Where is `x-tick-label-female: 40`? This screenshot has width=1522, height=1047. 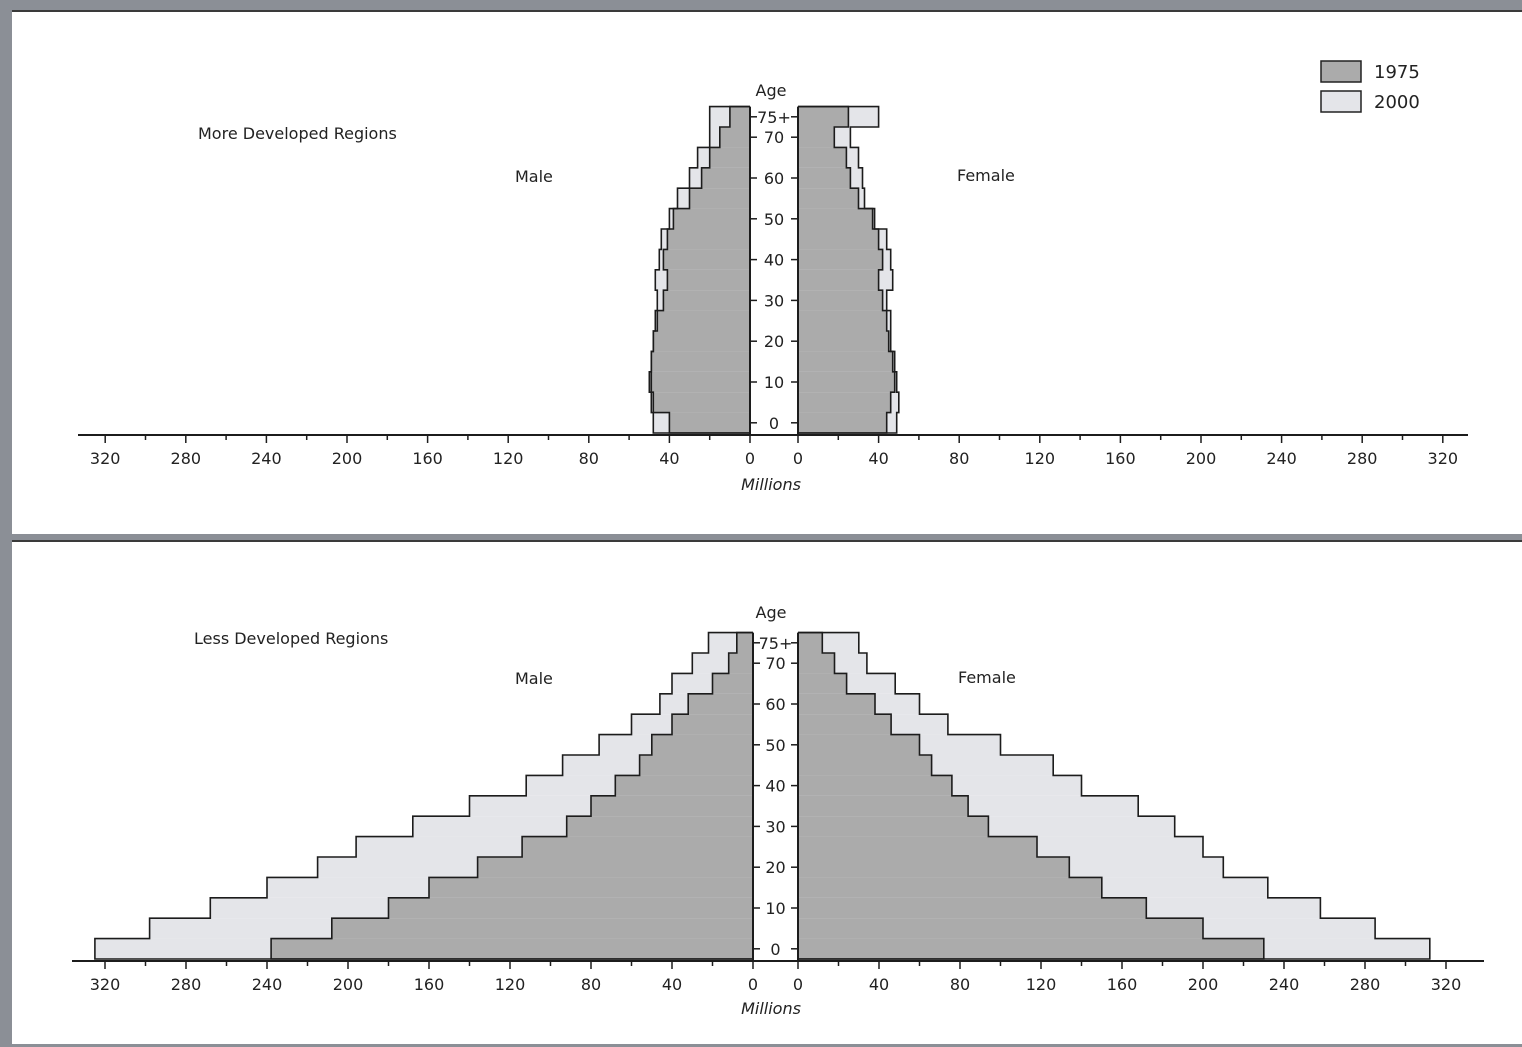 x-tick-label-female: 40 is located at coordinates (878, 458).